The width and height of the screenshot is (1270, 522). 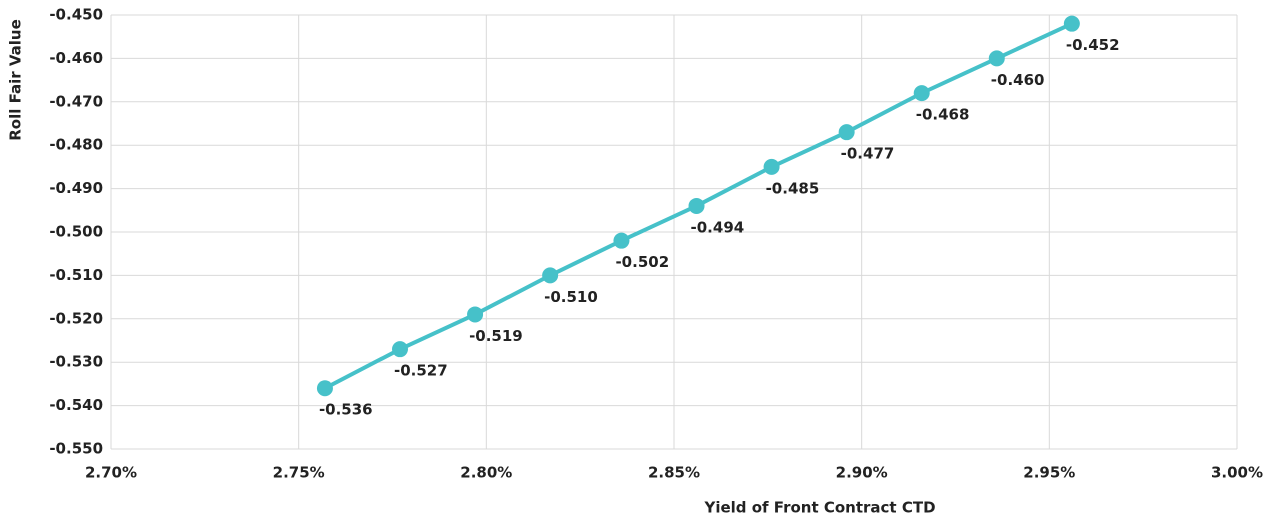 I want to click on data-label: -0.485, so click(x=793, y=188).